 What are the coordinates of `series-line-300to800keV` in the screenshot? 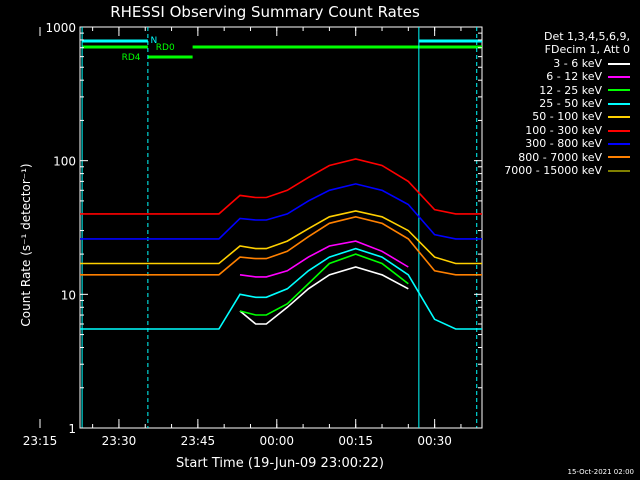 It's located at (281, 211).